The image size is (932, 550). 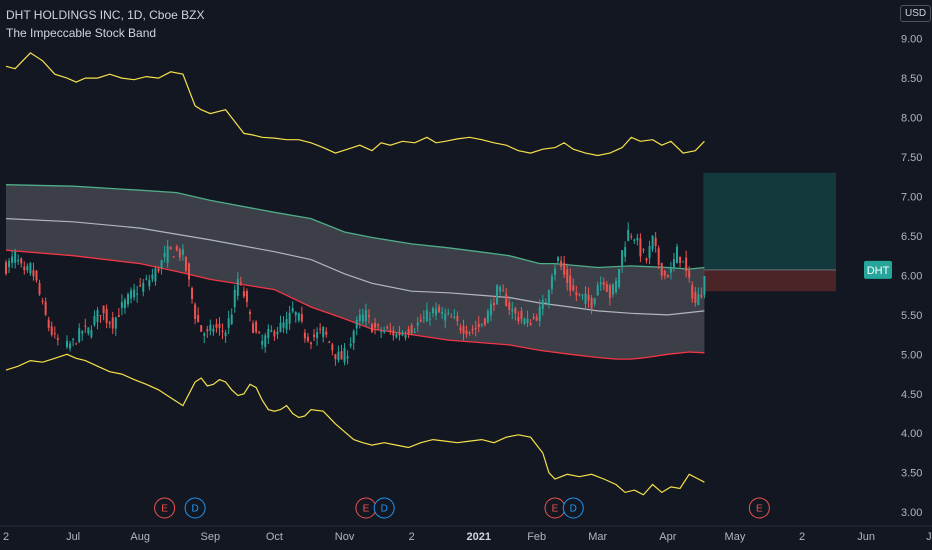 I want to click on time-tick-label: Jun, so click(x=866, y=537).